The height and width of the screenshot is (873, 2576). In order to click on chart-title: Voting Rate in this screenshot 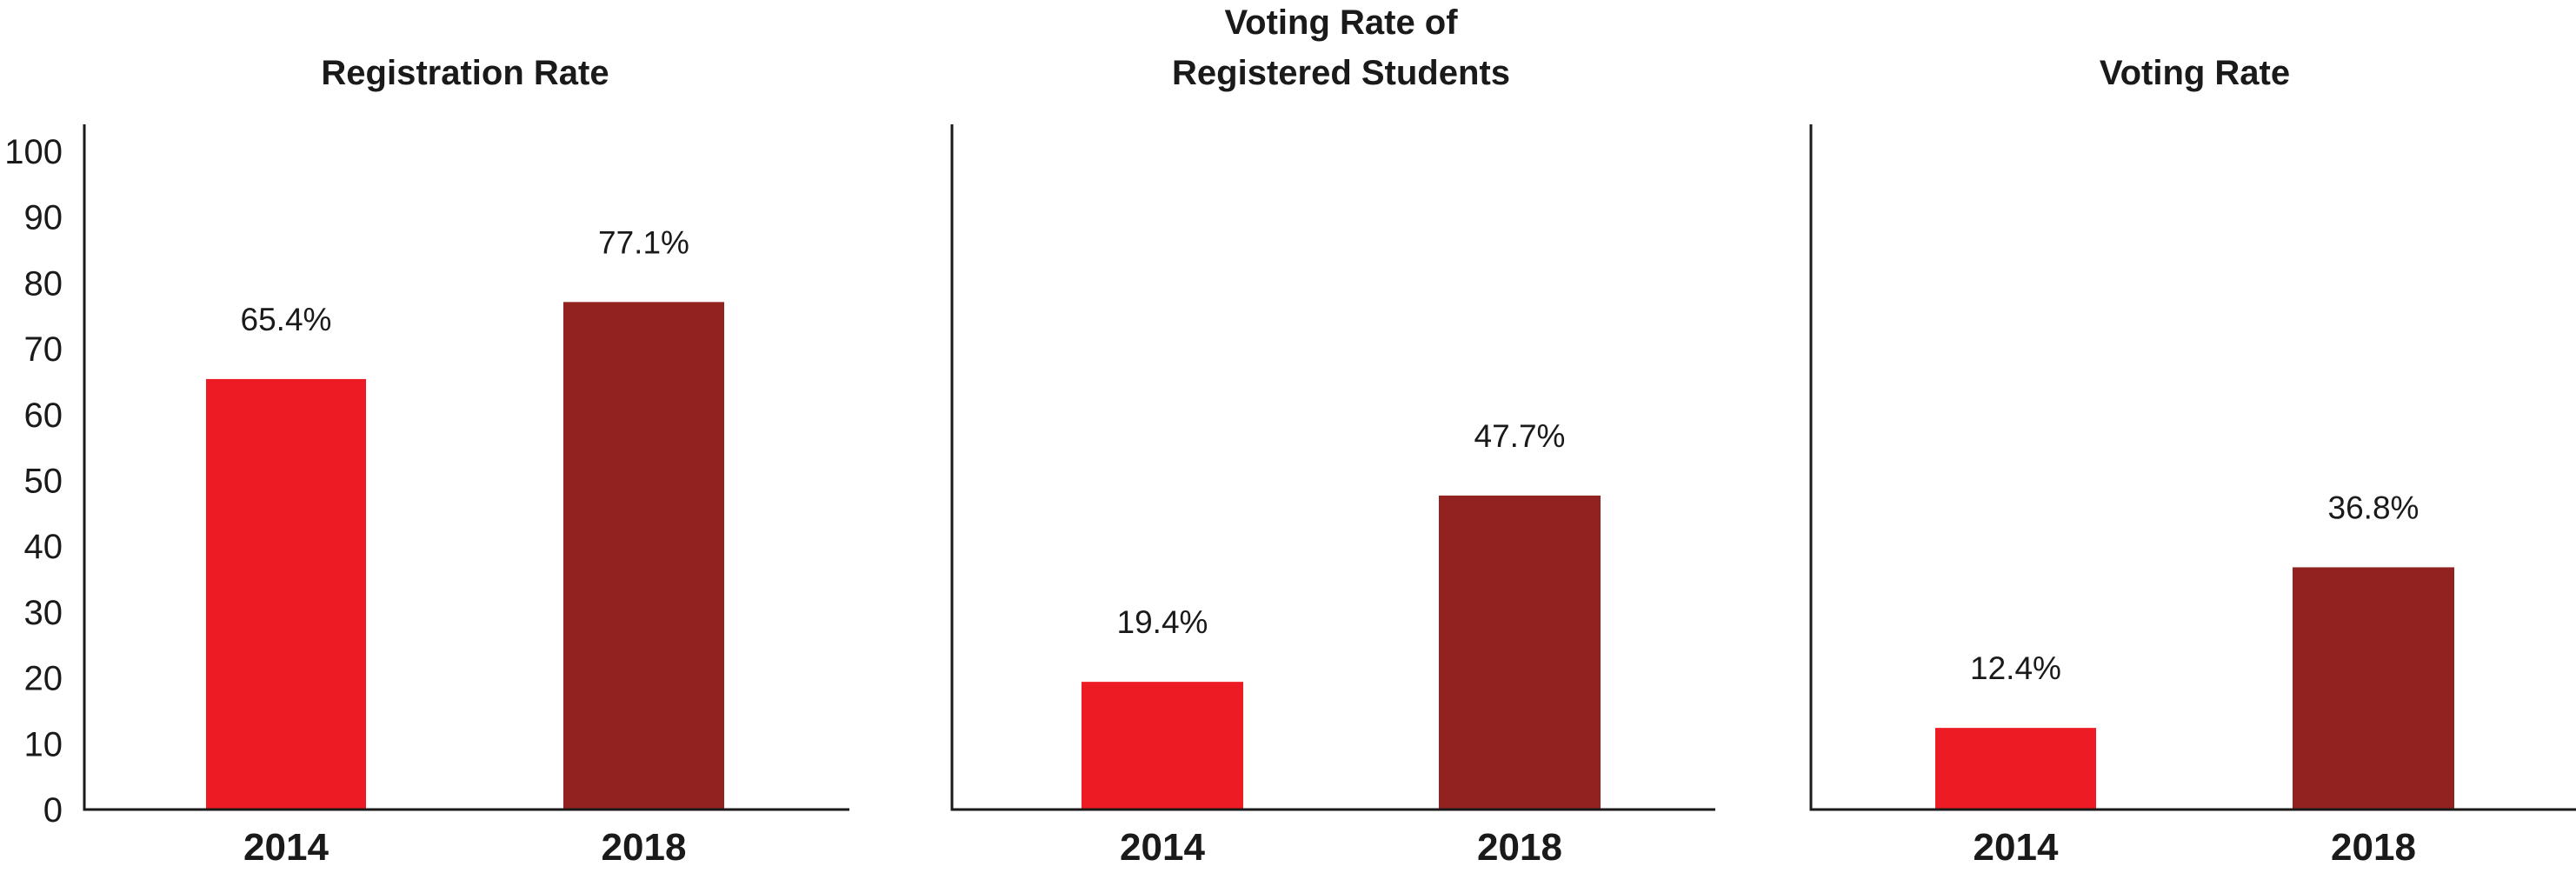, I will do `click(2195, 73)`.